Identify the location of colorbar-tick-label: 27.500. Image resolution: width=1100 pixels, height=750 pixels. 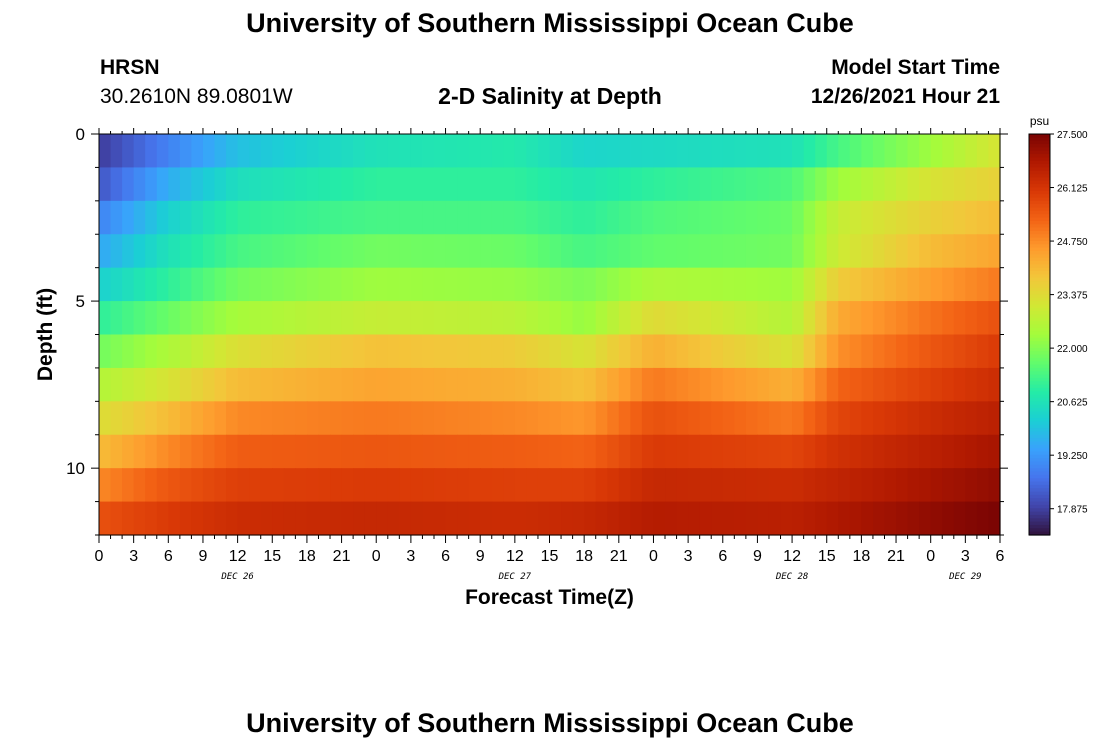
(1072, 135).